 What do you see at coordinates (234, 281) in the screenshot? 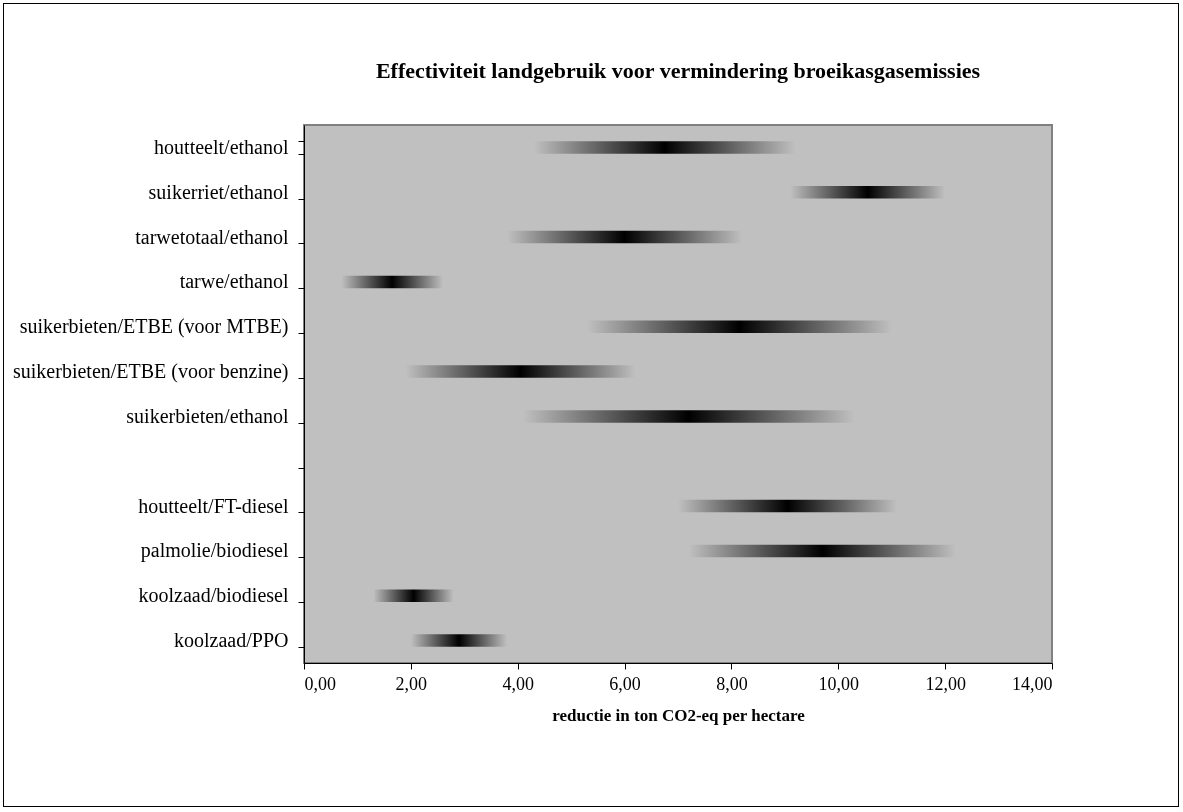
I see `y-tick-label: tarwe/ethanol` at bounding box center [234, 281].